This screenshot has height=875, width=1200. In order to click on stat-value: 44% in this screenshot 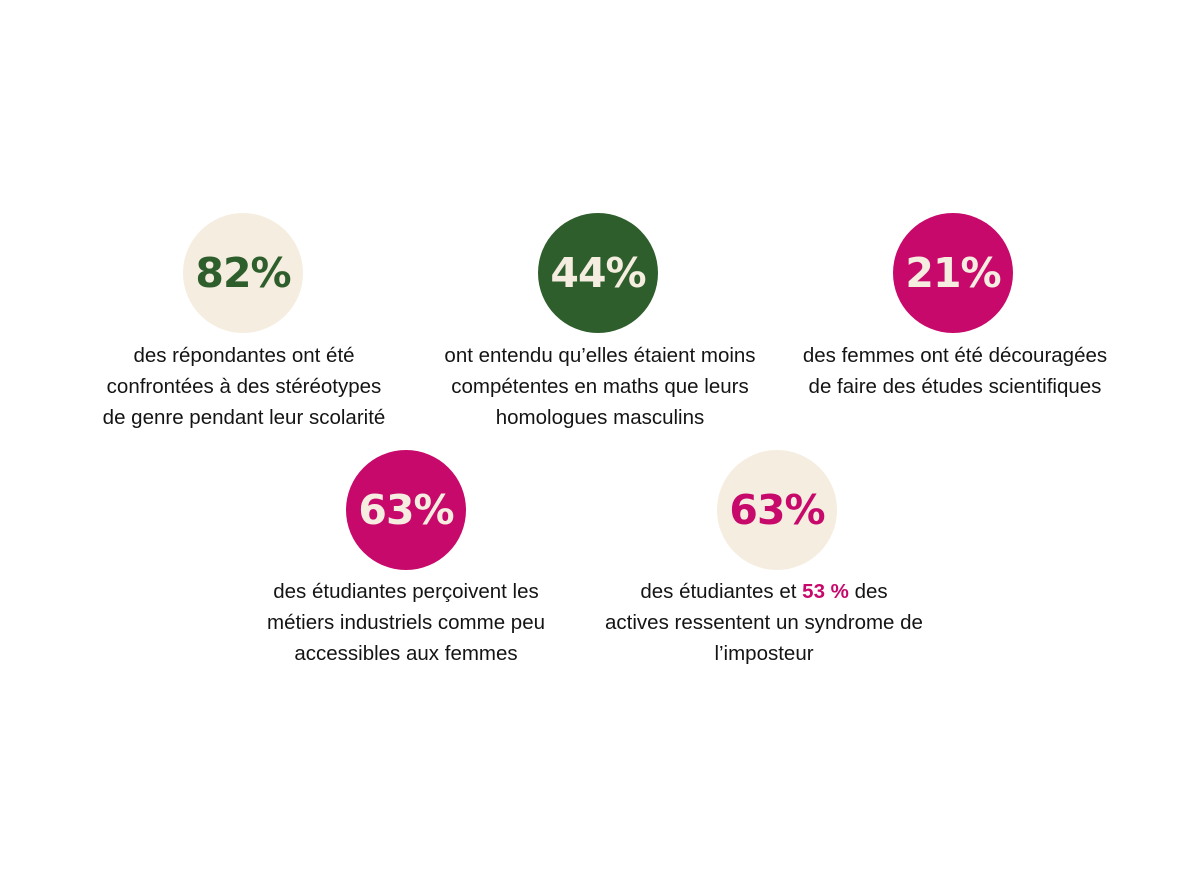, I will do `click(598, 273)`.